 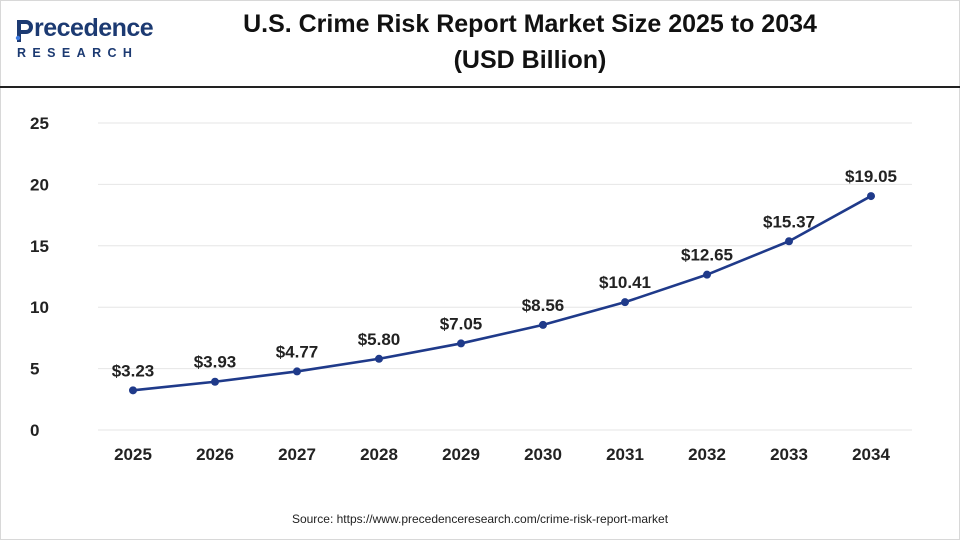 What do you see at coordinates (871, 176) in the screenshot?
I see `data-label: $19.05` at bounding box center [871, 176].